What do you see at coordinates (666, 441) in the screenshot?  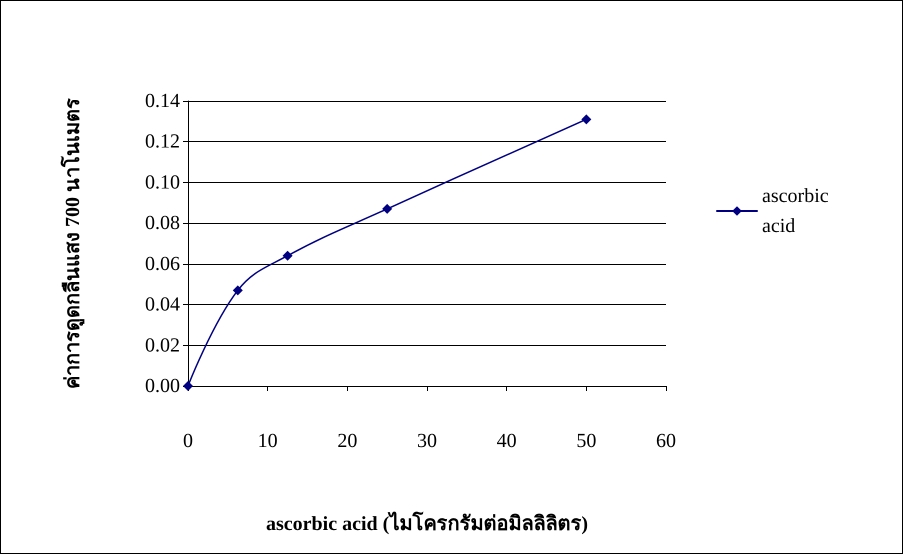 I see `x-tick-label: 60` at bounding box center [666, 441].